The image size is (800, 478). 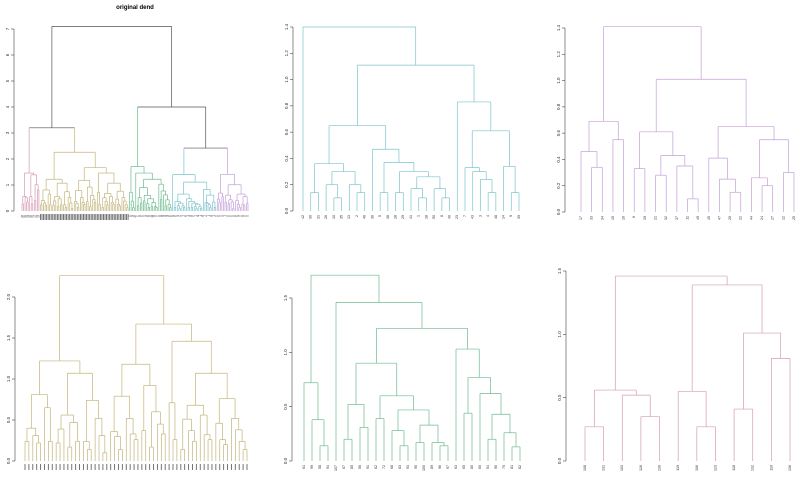 I want to click on leaf-label: 61, so click(x=304, y=467).